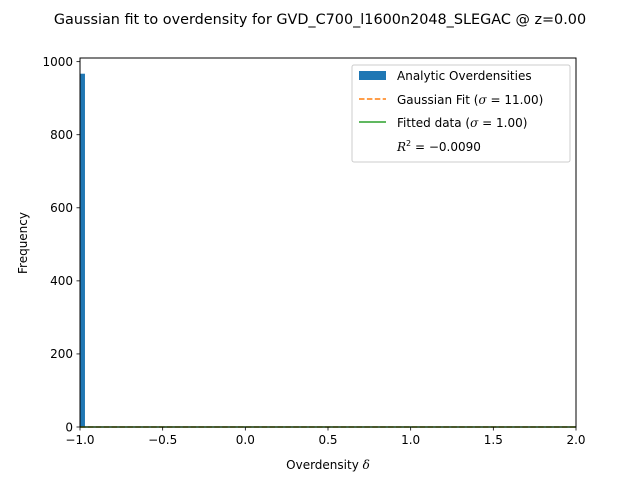 This screenshot has height=480, width=640. I want to click on y-tick-label: 1000, so click(57, 62).